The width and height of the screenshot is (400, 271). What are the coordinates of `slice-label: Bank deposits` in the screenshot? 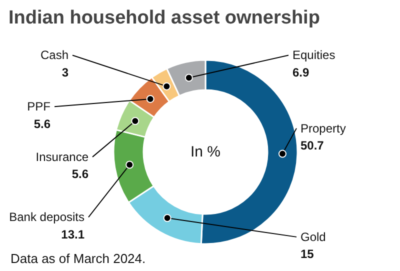 It's located at (47, 217).